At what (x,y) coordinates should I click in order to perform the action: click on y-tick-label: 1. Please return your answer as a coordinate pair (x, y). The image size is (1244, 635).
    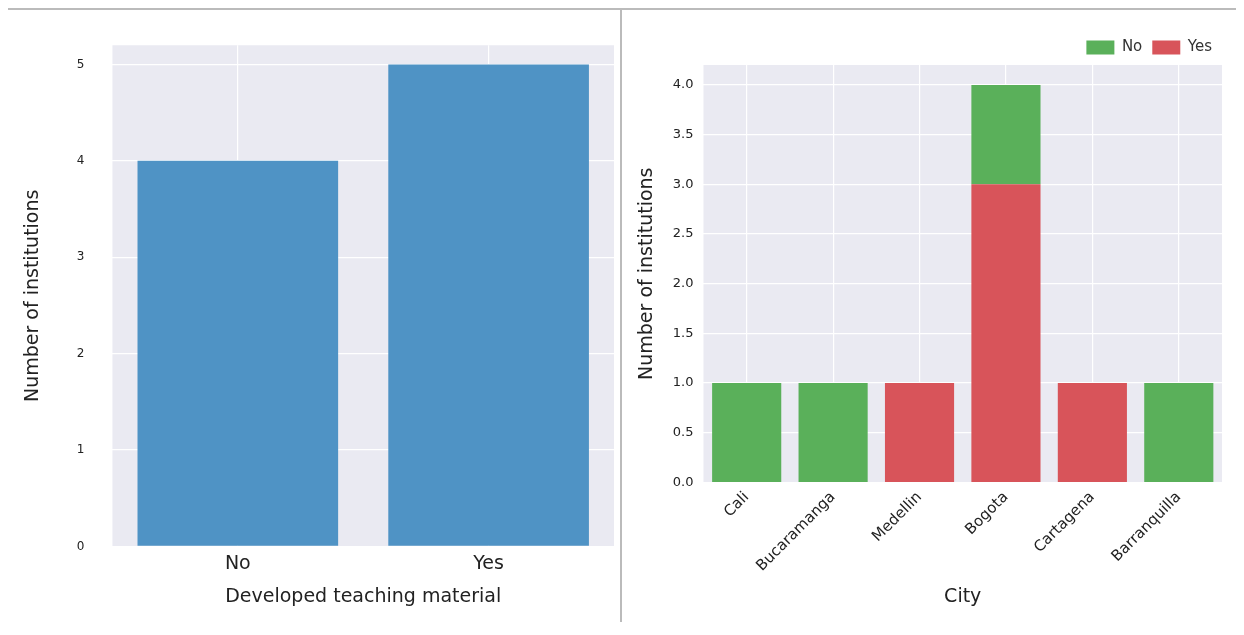
    Looking at the image, I should click on (80, 449).